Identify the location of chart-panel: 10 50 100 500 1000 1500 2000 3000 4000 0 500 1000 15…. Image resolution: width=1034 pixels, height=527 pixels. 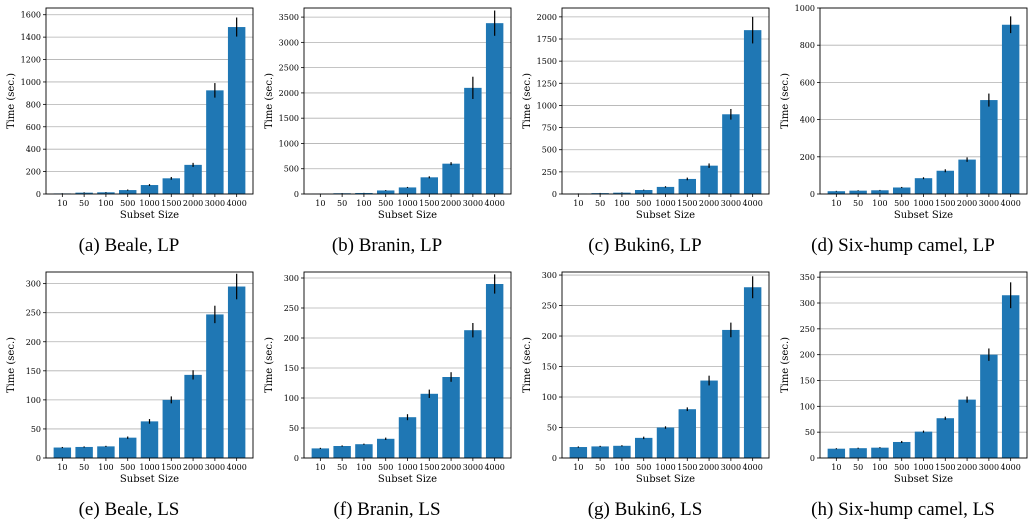
(387, 131).